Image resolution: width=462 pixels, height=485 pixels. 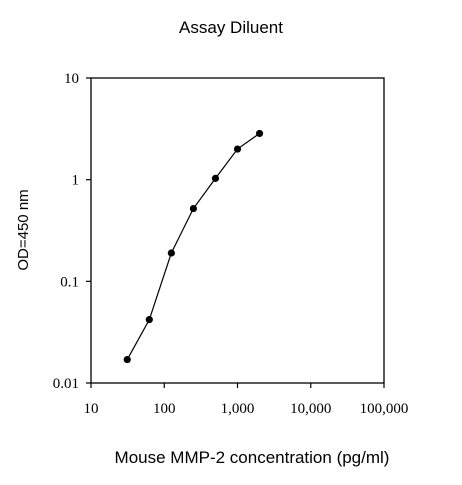 What do you see at coordinates (76, 181) in the screenshot?
I see `y-tick-label: 1` at bounding box center [76, 181].